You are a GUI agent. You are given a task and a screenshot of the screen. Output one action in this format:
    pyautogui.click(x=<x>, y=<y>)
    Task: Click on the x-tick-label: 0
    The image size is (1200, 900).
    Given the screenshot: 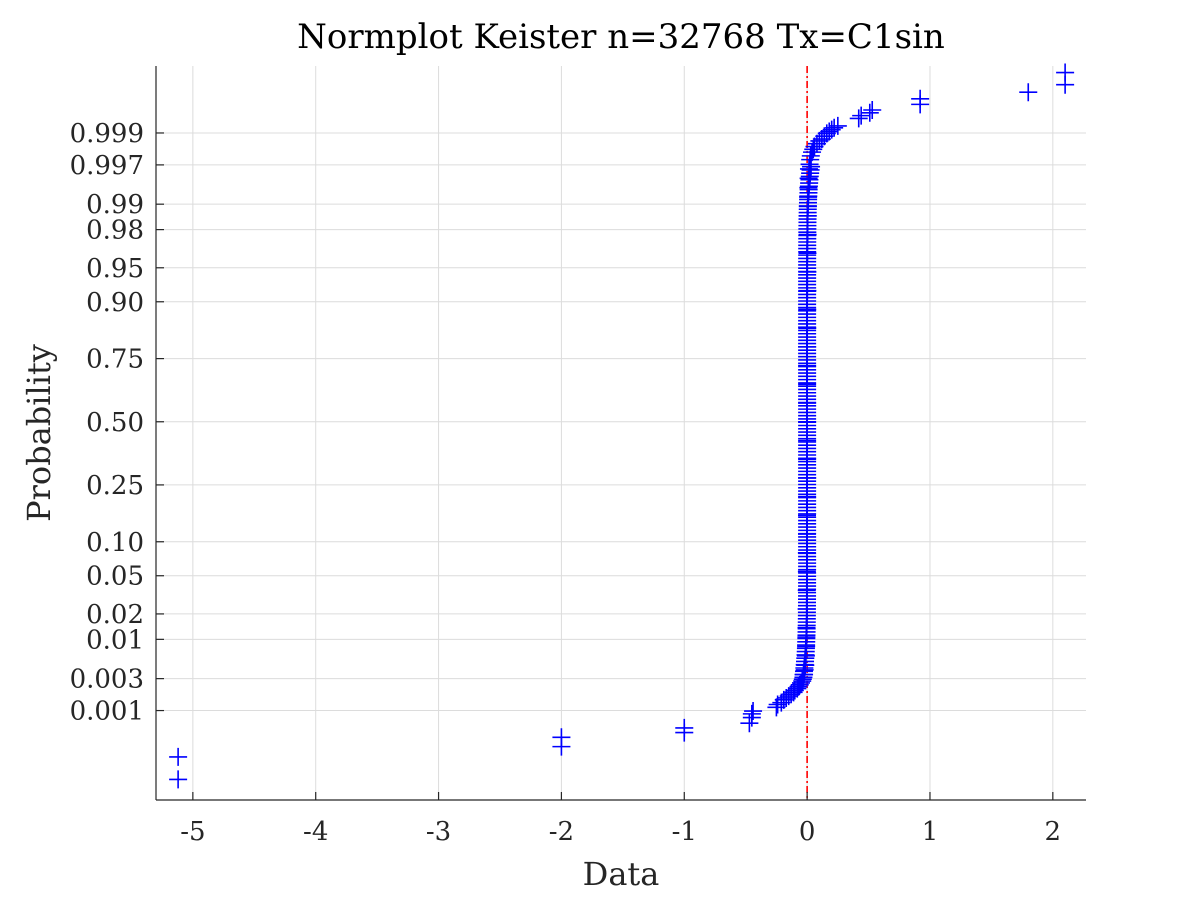 What is the action you would take?
    pyautogui.click(x=807, y=832)
    